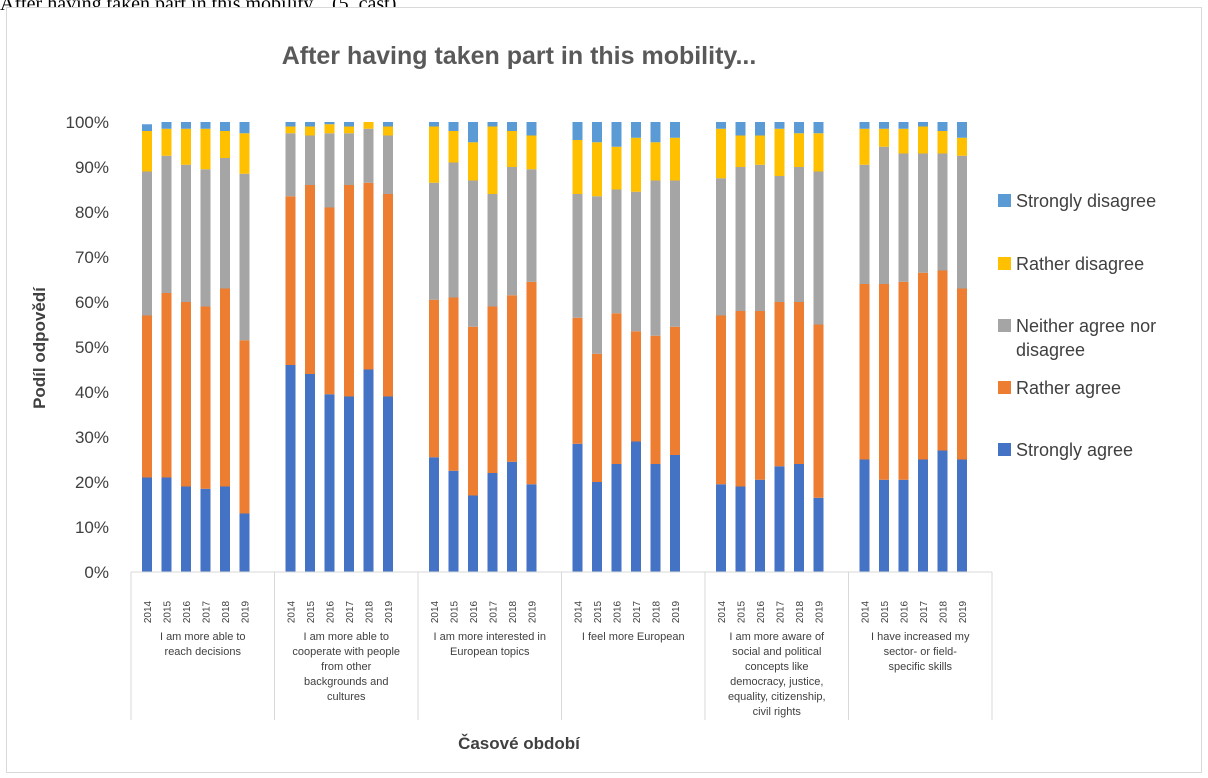 Image resolution: width=1208 pixels, height=778 pixels. What do you see at coordinates (92, 437) in the screenshot?
I see `y-tick-label: 30%` at bounding box center [92, 437].